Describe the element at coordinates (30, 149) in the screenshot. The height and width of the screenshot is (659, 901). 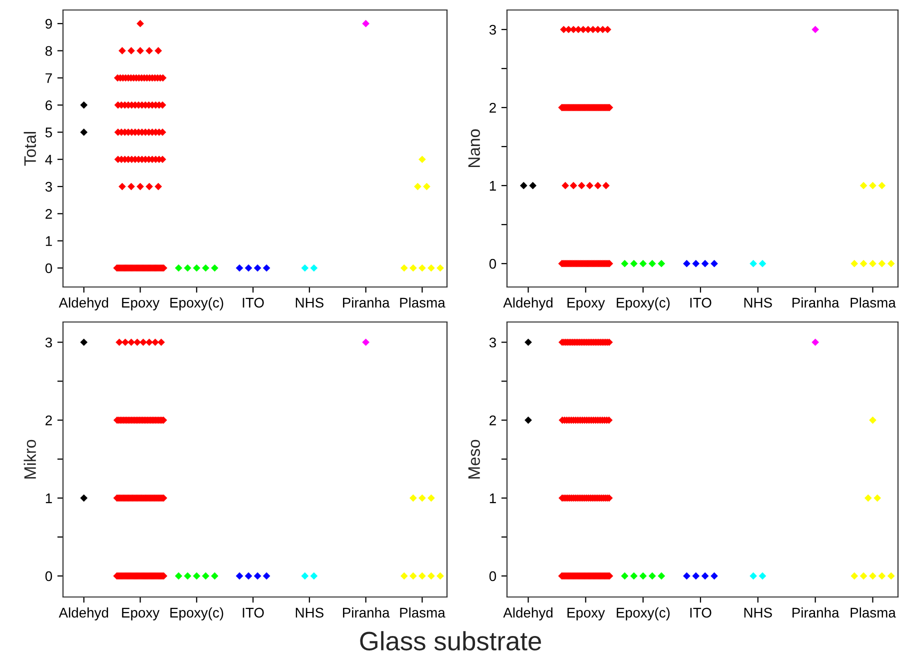
I see `y-axis-title: Total` at that location.